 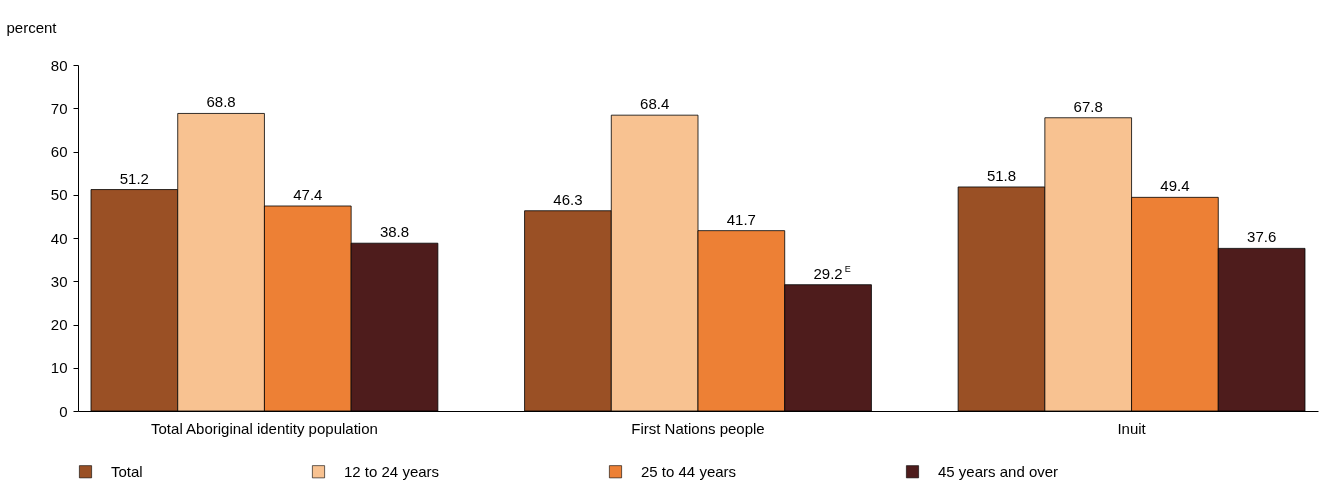 What do you see at coordinates (689, 471) in the screenshot?
I see `legend-label: 25 to 44 years` at bounding box center [689, 471].